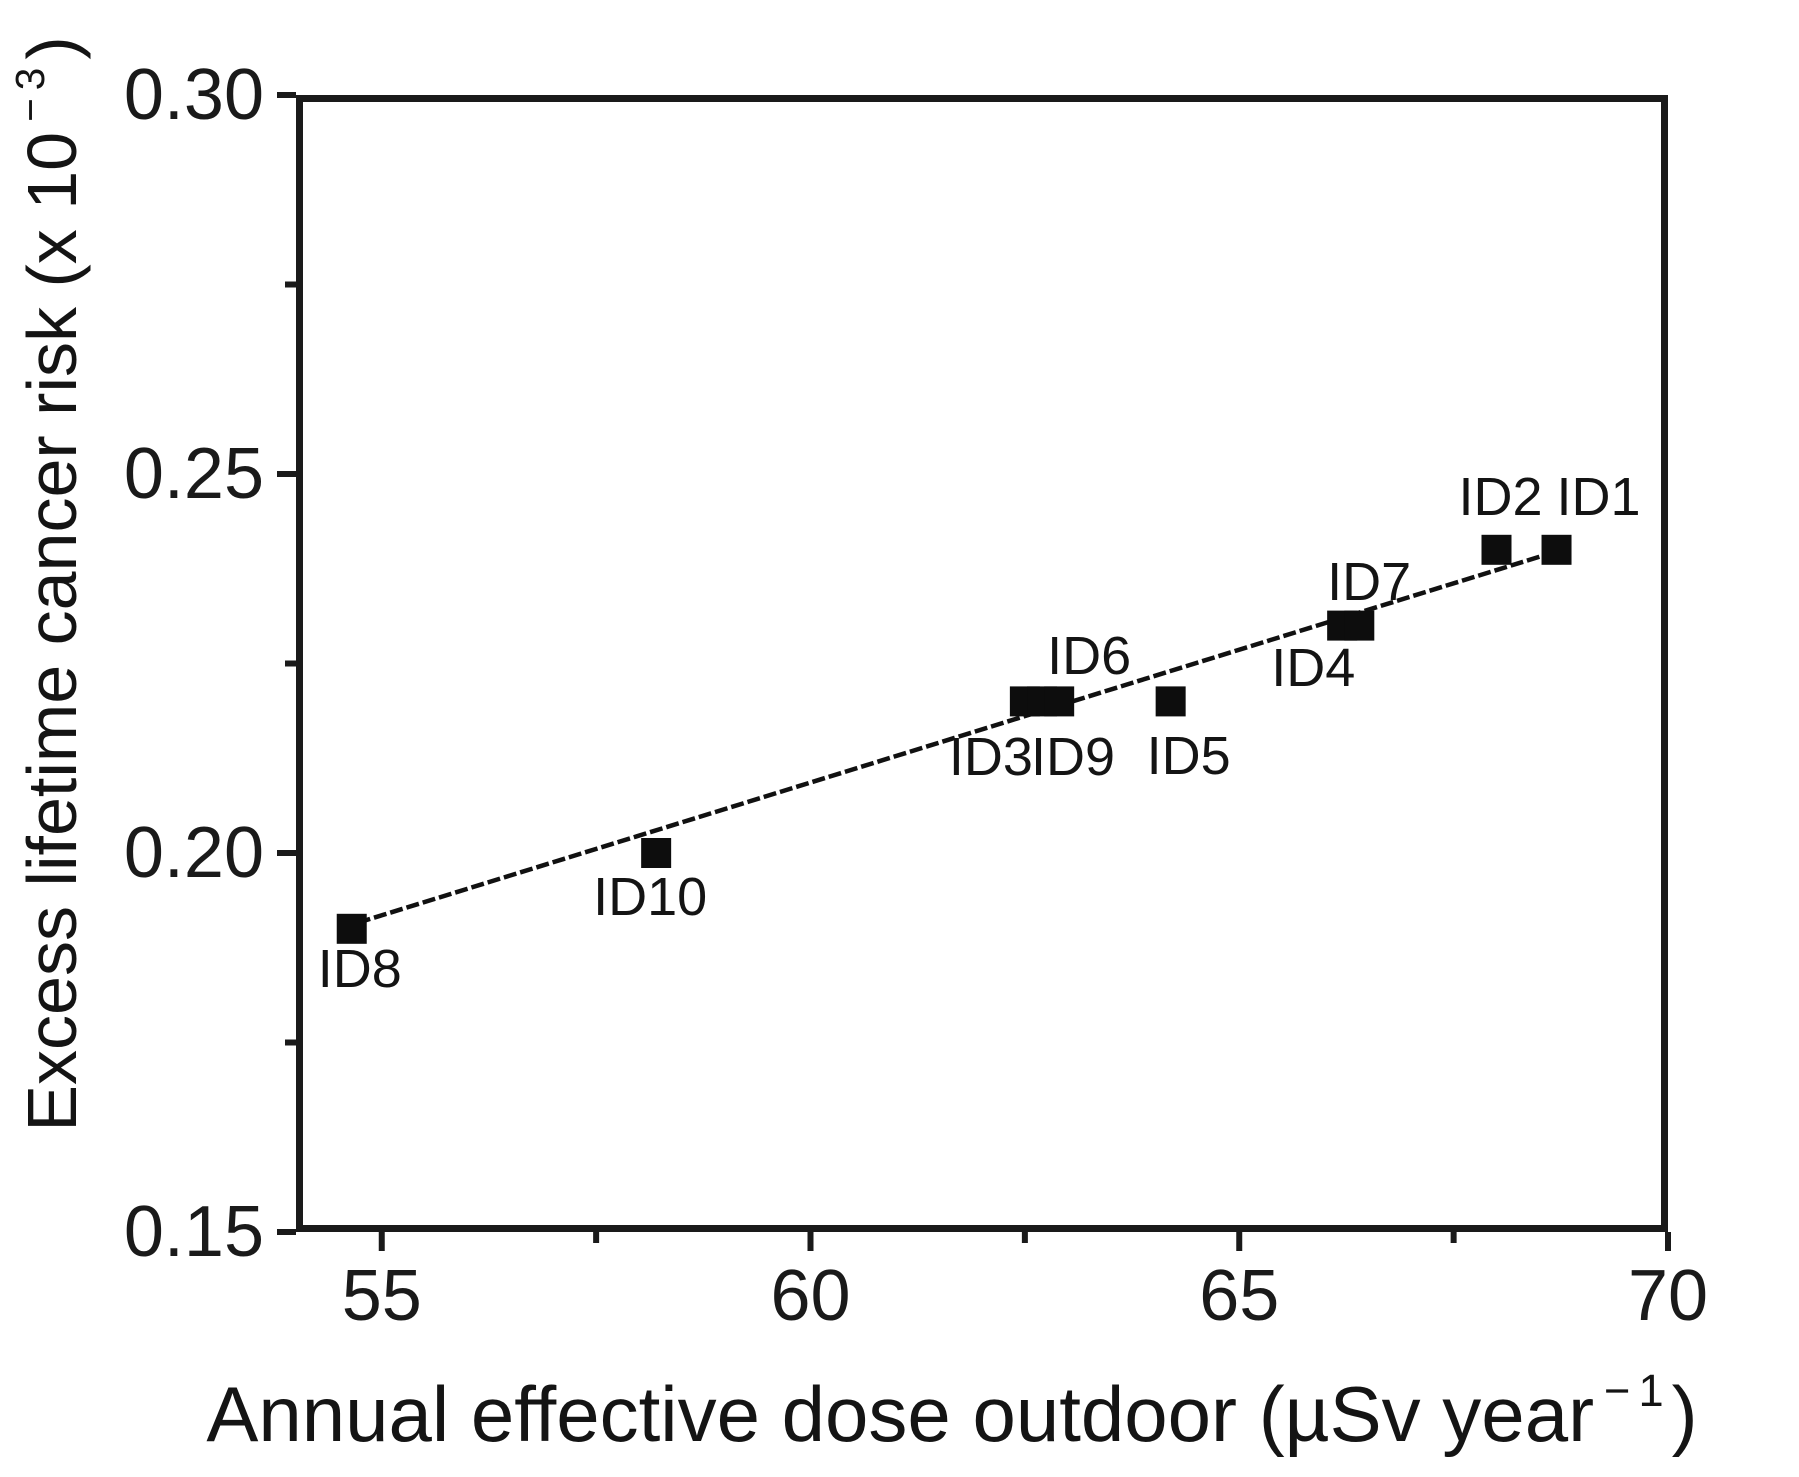 This screenshot has height=1477, width=1799. I want to click on y-tick-label-0.15: 0.15, so click(193, 1232).